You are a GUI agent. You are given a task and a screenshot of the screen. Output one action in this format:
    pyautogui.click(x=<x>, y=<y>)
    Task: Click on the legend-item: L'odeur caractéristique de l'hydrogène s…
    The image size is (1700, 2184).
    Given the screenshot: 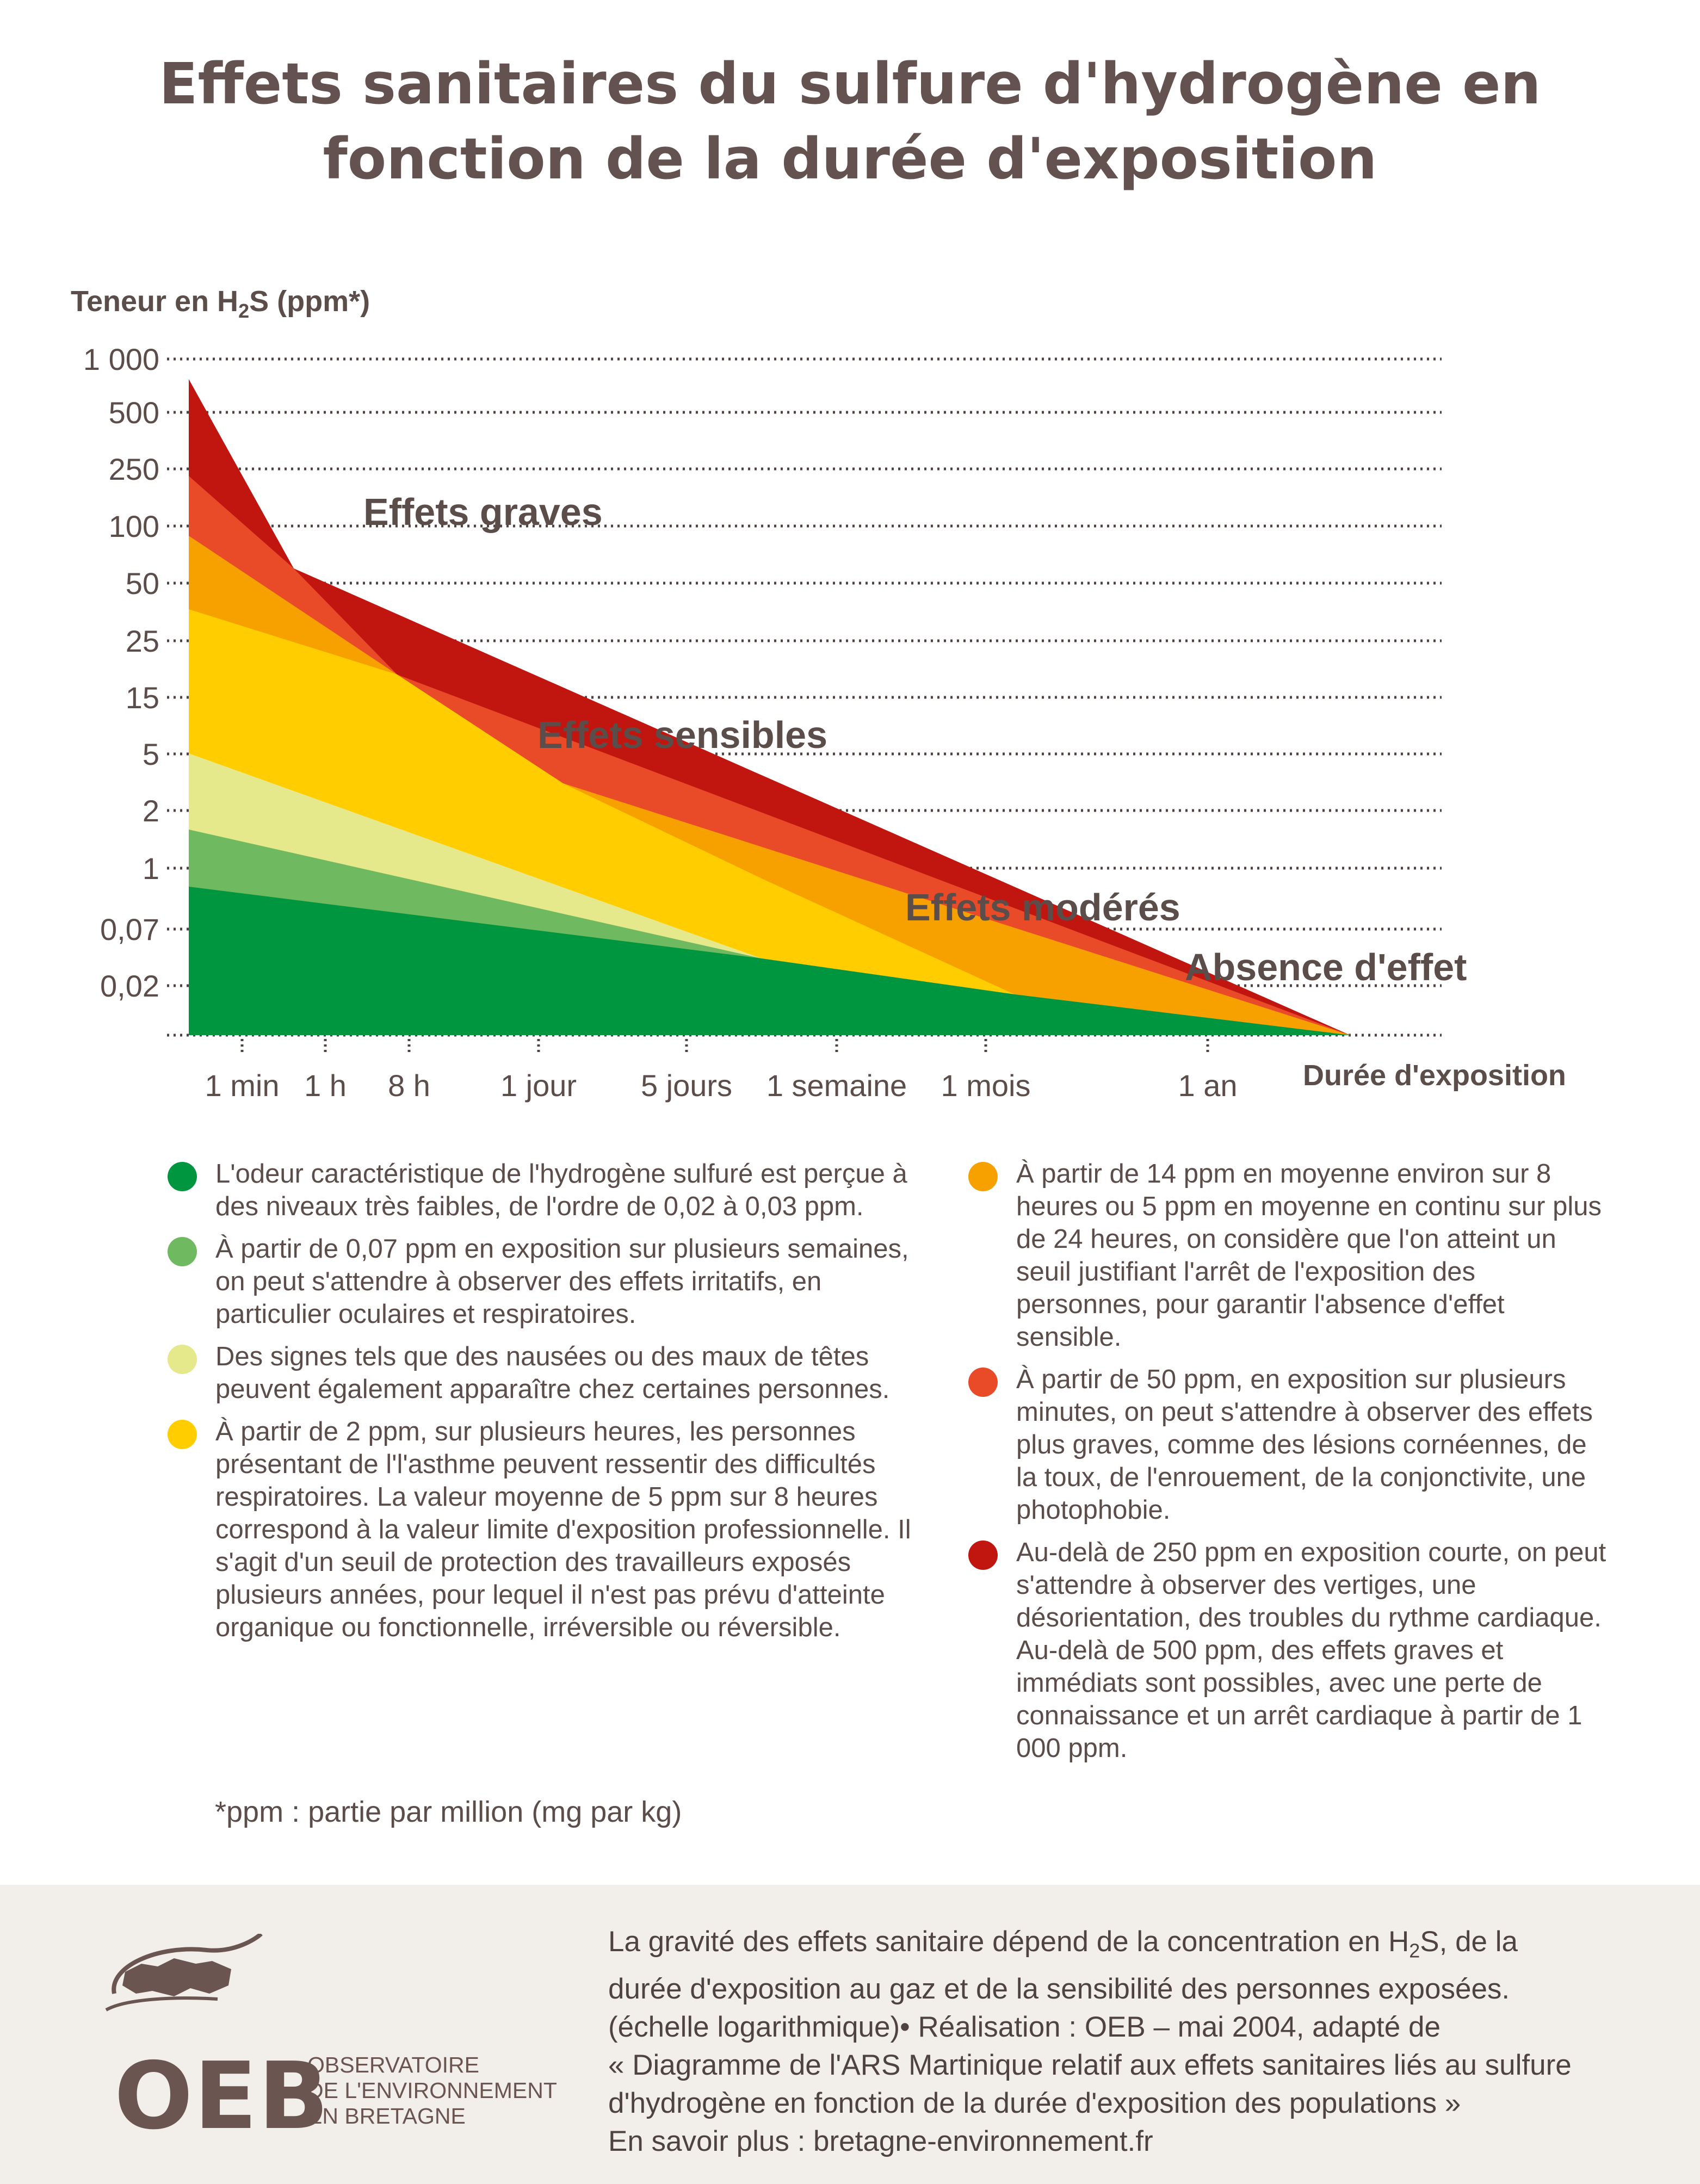 What is the action you would take?
    pyautogui.click(x=546, y=1190)
    